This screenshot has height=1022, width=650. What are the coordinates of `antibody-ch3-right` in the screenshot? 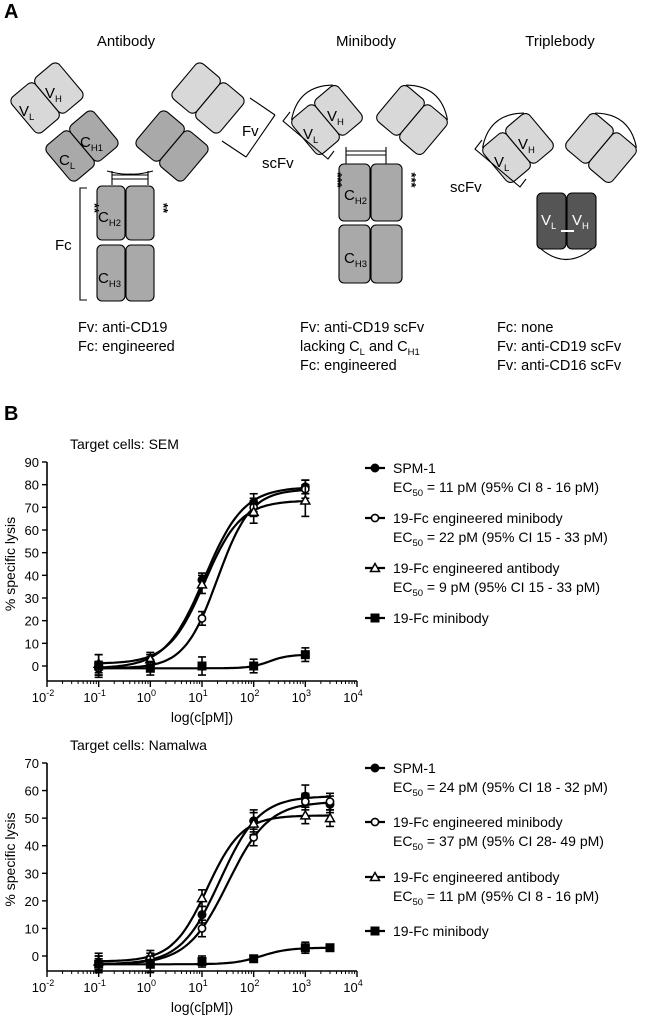 It's located at (140, 273).